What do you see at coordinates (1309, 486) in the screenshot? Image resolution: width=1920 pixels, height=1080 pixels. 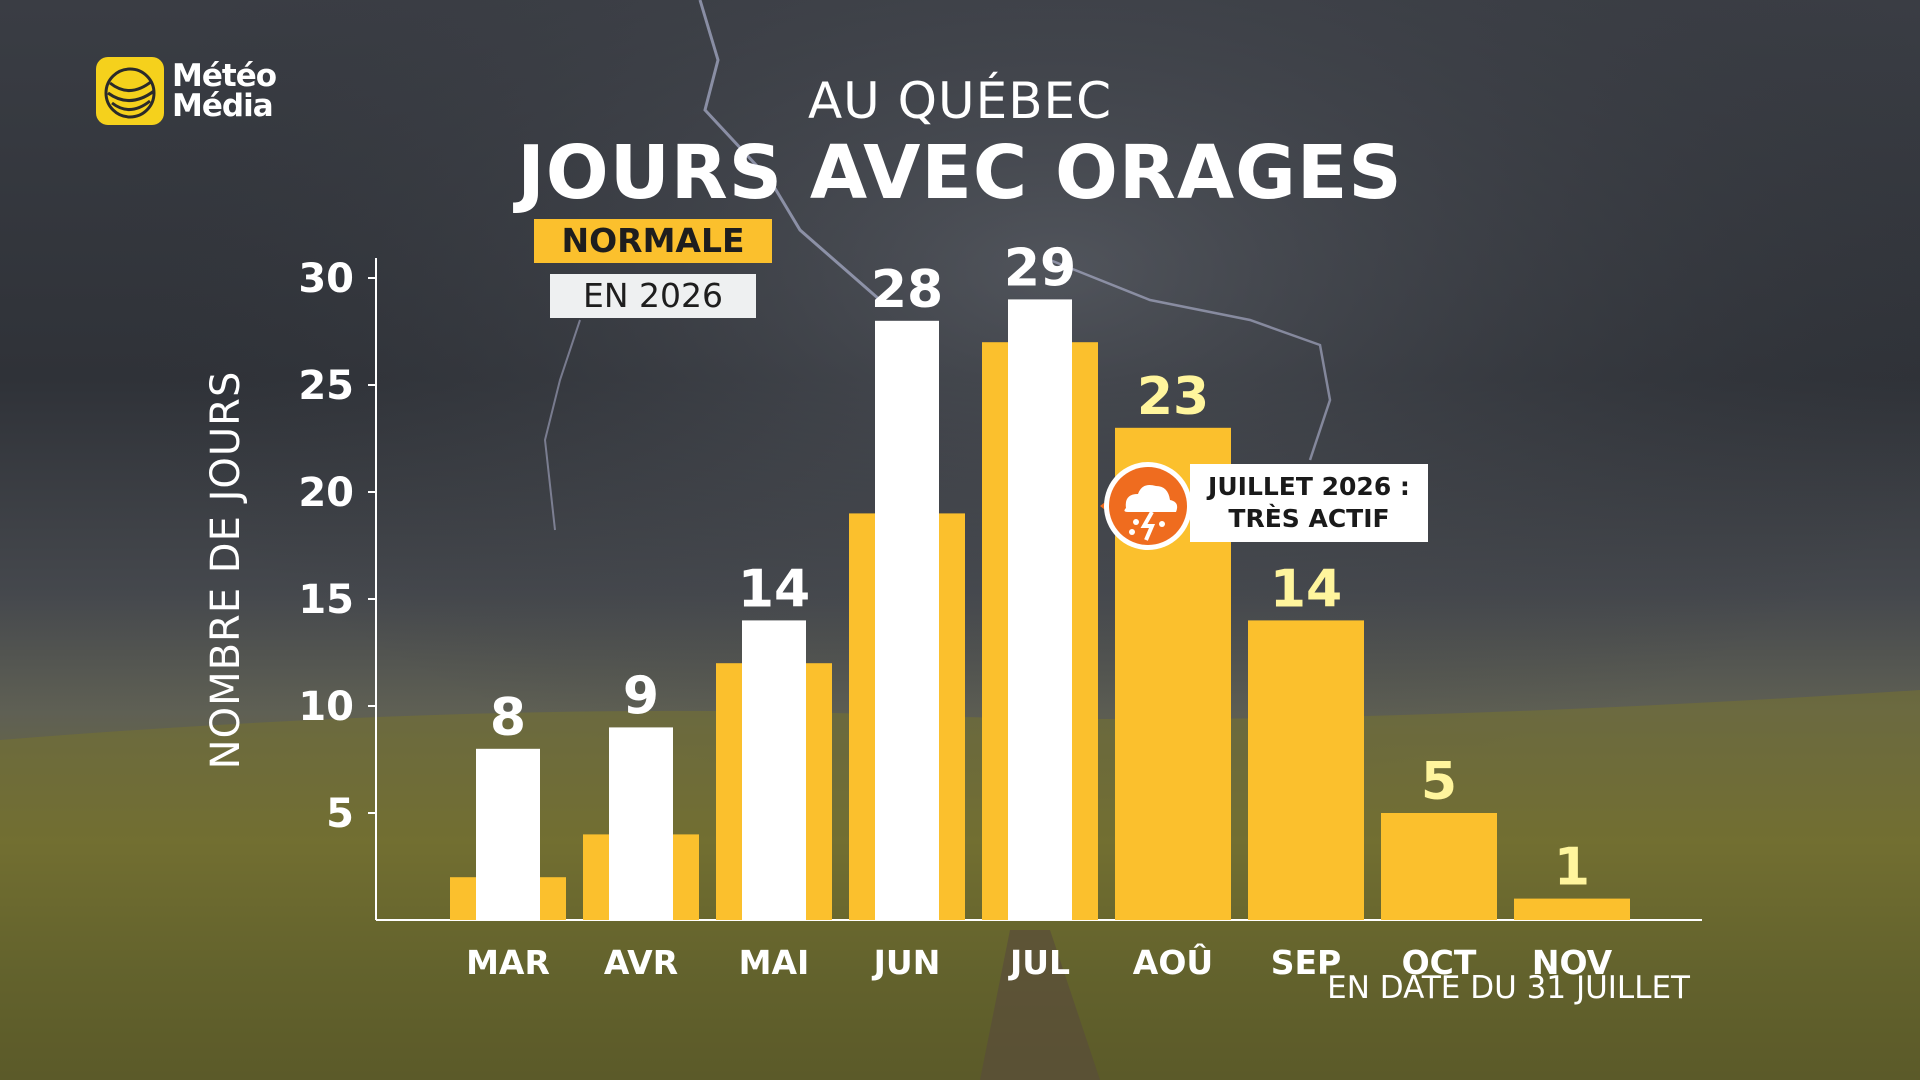 I see `callout-line-1: JUILLET 2026 :` at bounding box center [1309, 486].